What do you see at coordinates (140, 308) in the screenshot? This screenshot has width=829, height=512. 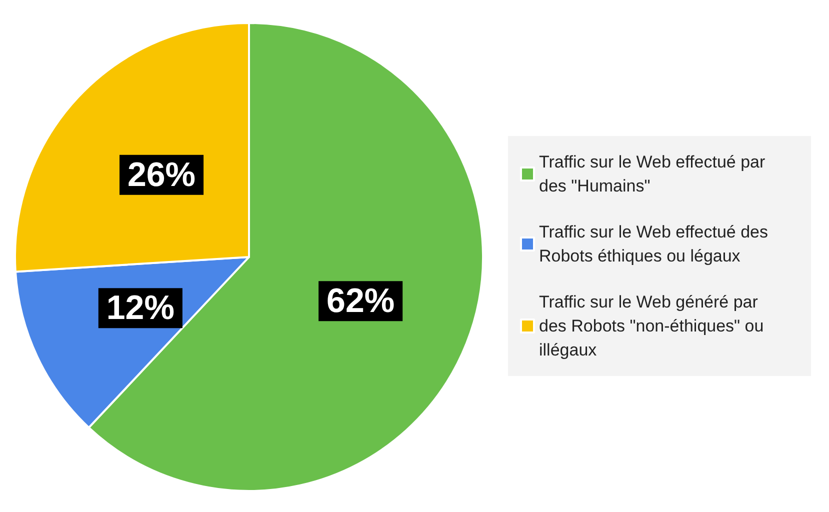 I see `data-label: 12%` at bounding box center [140, 308].